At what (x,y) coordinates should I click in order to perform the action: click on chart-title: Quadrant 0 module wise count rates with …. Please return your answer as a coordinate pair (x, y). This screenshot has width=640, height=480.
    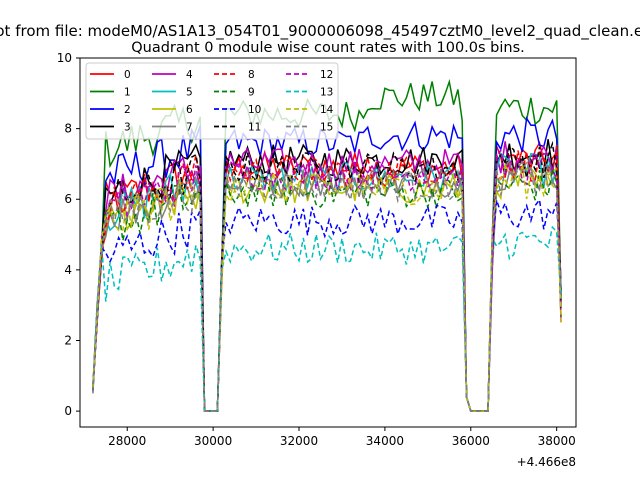
    Looking at the image, I should click on (328, 48).